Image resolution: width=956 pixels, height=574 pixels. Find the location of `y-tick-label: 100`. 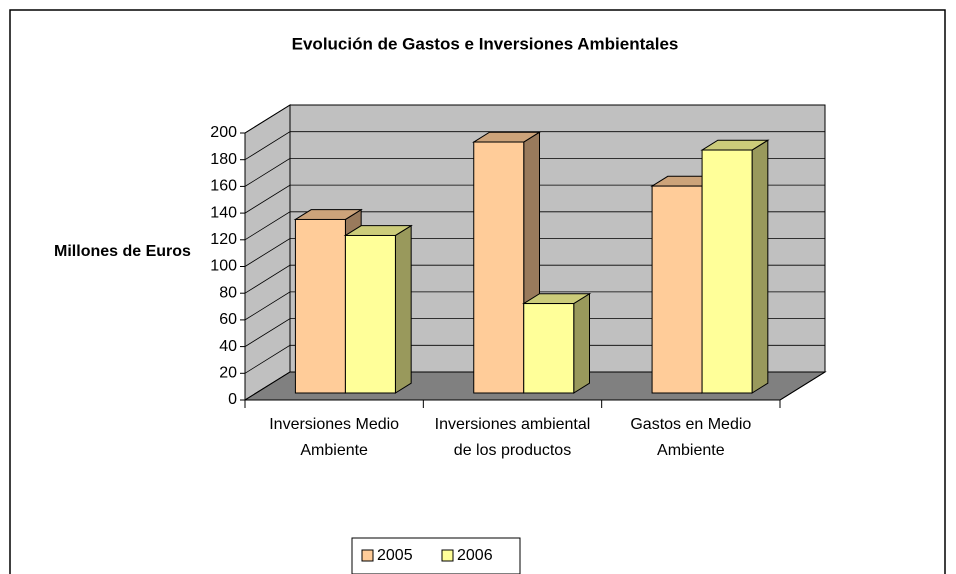

y-tick-label: 100 is located at coordinates (223, 266).